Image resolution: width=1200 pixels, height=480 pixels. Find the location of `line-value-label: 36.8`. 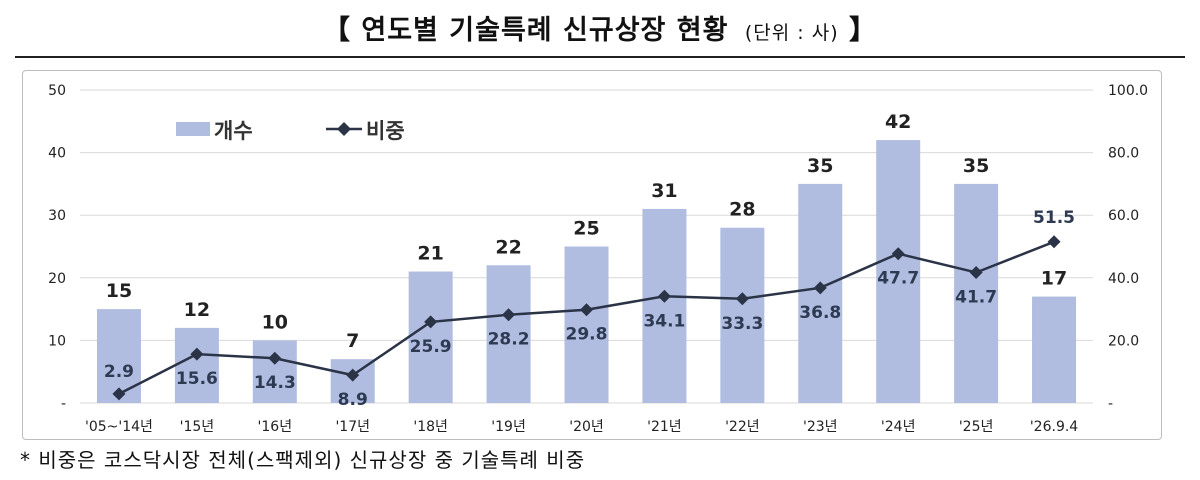

line-value-label: 36.8 is located at coordinates (820, 313).